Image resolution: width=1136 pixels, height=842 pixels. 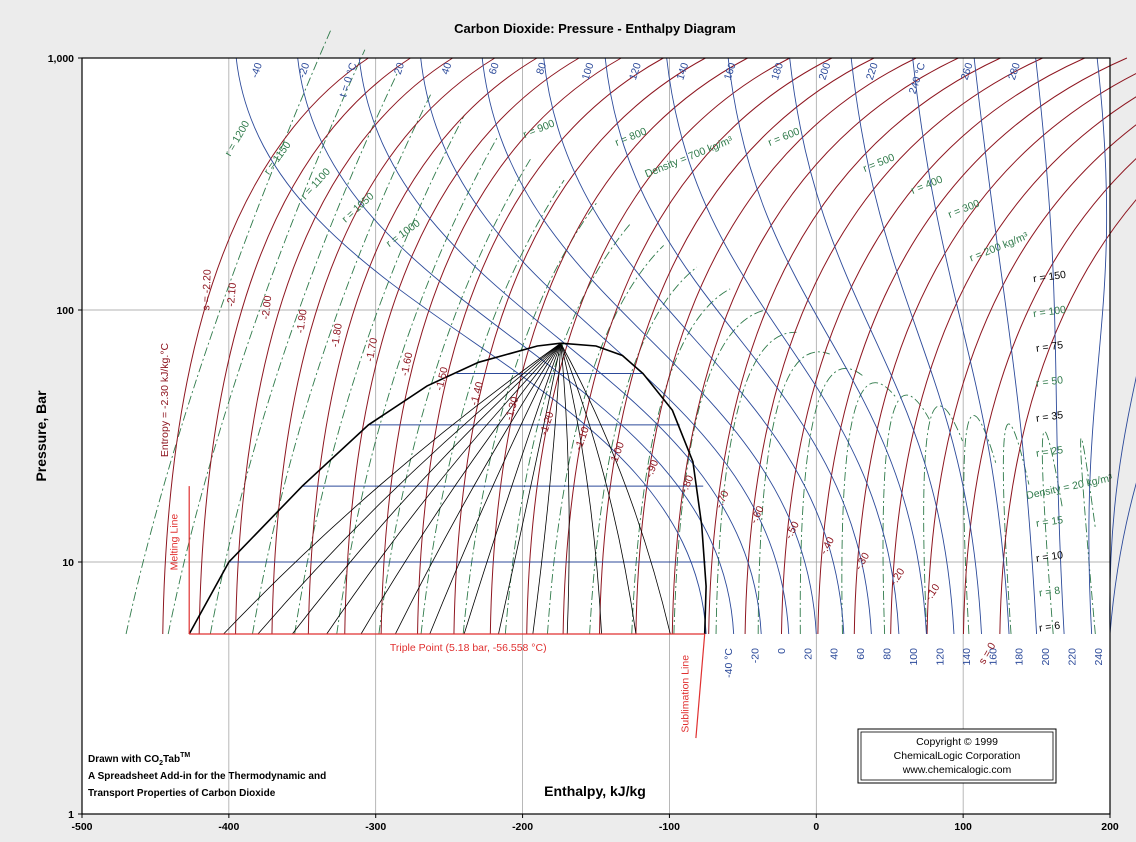 I want to click on isotherm-label: 200, so click(x=1046, y=657).